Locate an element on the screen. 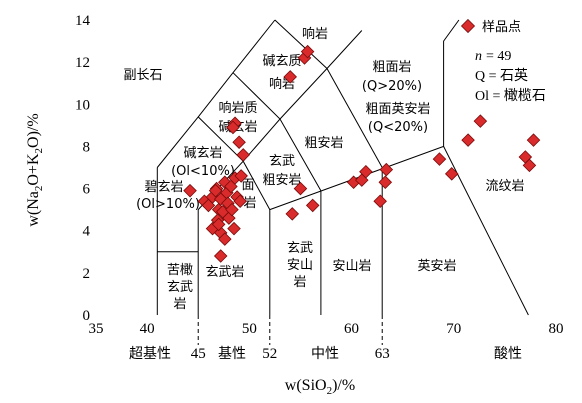 The image size is (582, 403). field-label-trachyandesite: 粗安岩 is located at coordinates (323, 143).